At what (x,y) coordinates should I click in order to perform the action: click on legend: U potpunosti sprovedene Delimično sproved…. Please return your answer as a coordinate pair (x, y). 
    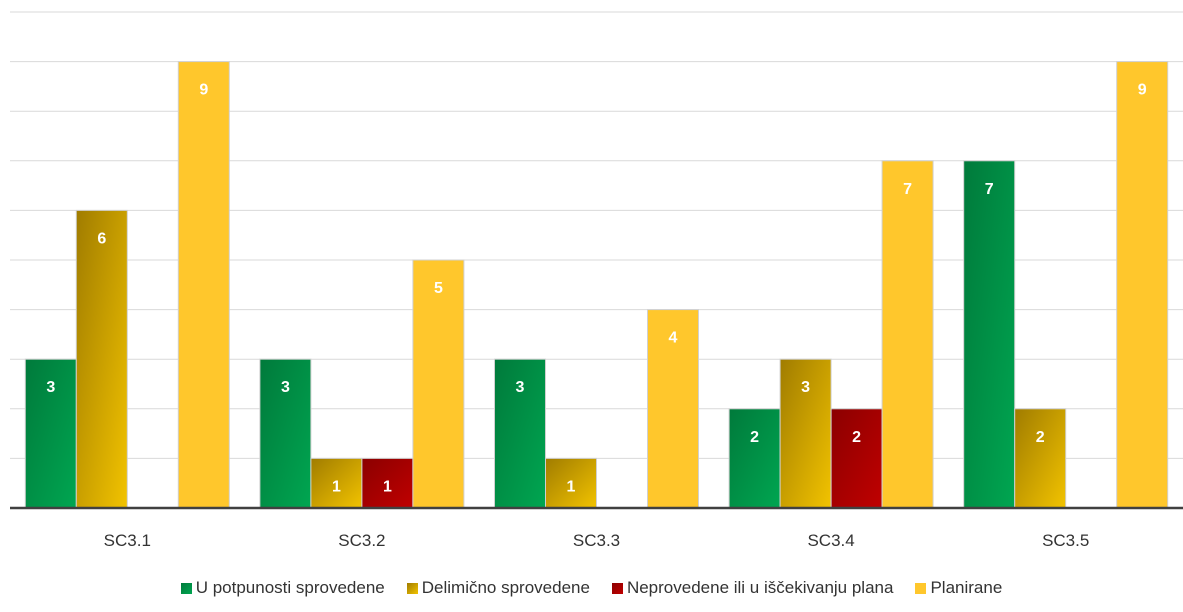
    Looking at the image, I should click on (591, 588).